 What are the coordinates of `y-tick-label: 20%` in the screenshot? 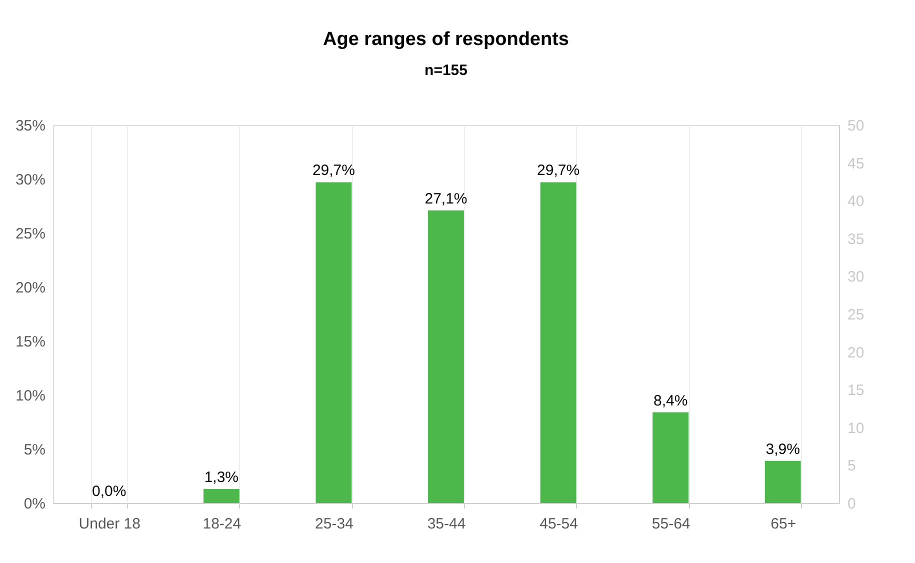 It's located at (30, 288).